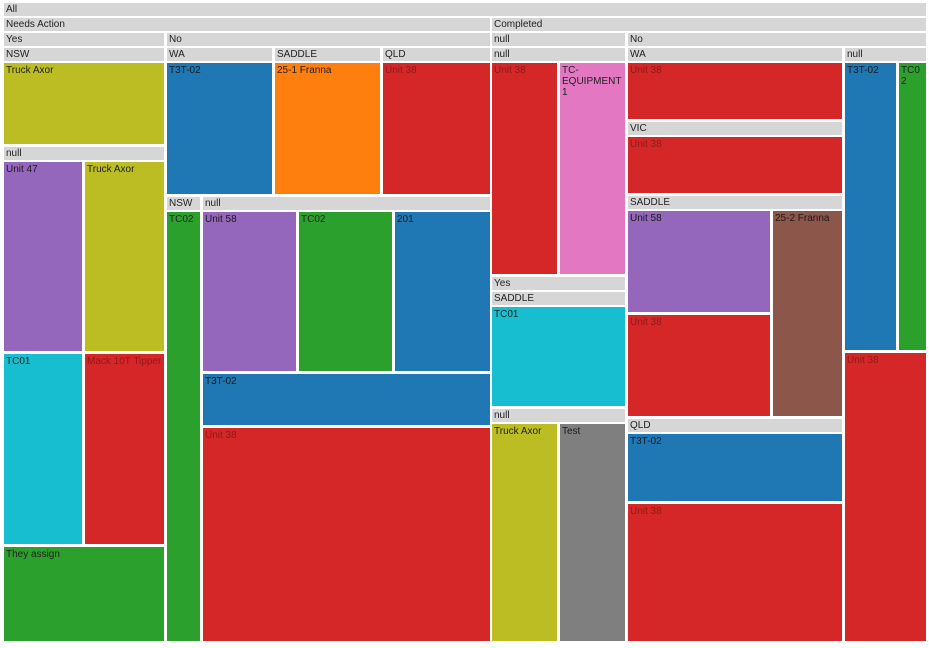 The image size is (929, 648). I want to click on leaf-201: 201, so click(442, 291).